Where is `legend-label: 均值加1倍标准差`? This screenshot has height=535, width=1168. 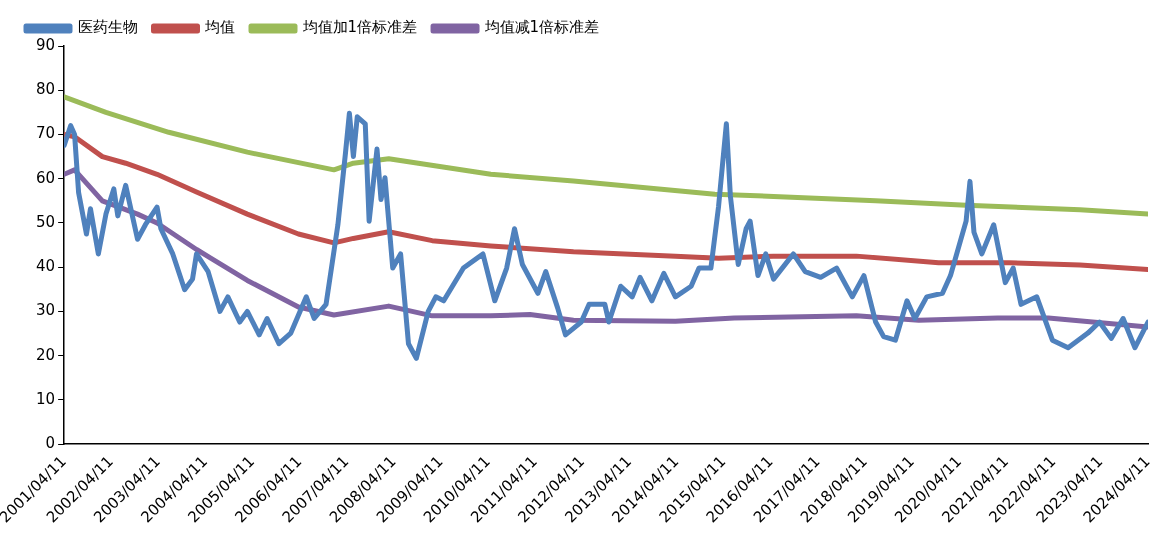 legend-label: 均值加1倍标准差 is located at coordinates (359, 27).